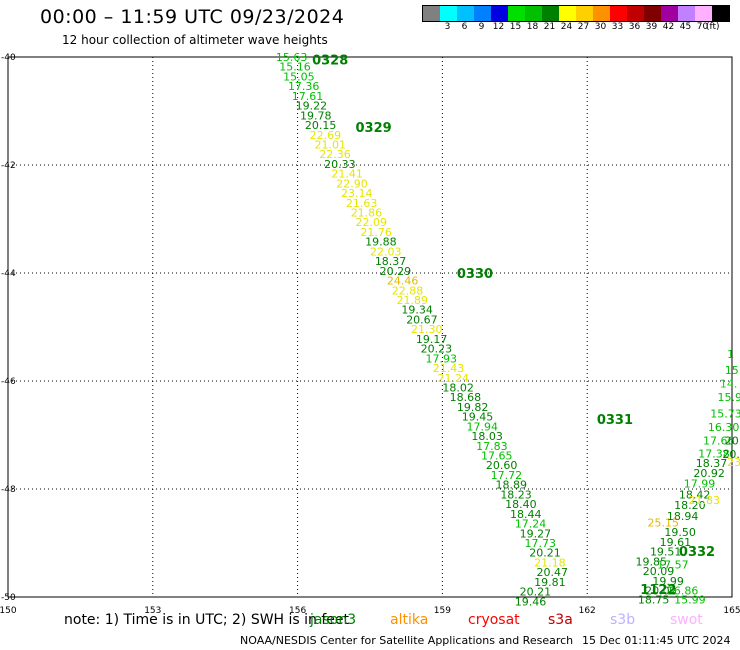  What do you see at coordinates (713, 27) in the screenshot?
I see `legend-unit: (ft)` at bounding box center [713, 27].